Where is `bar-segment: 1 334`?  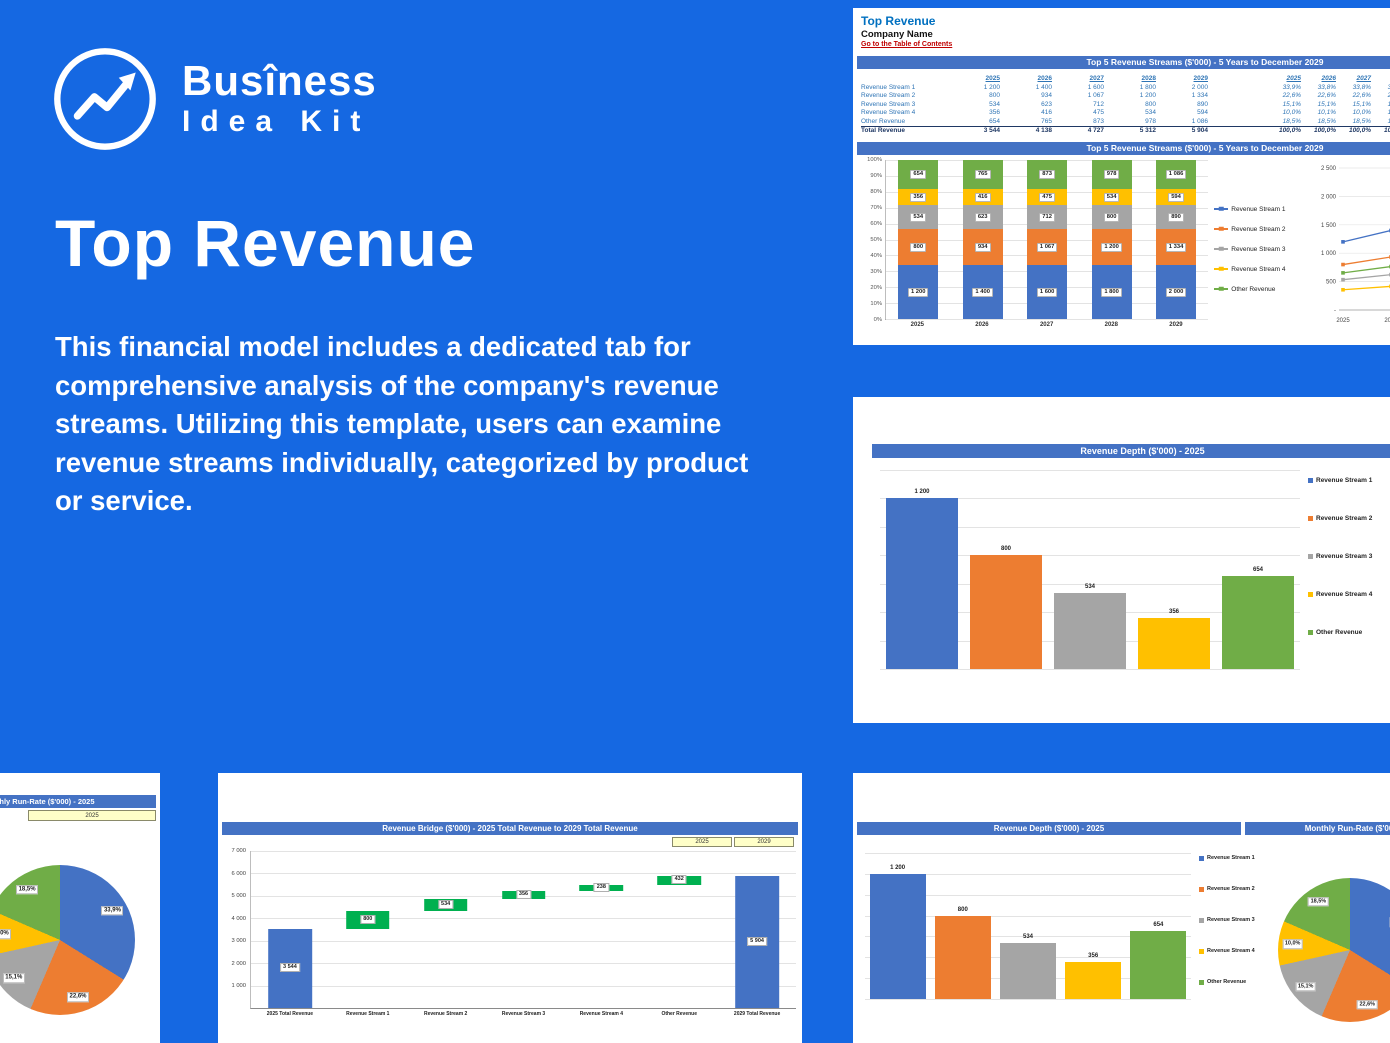
bar-segment: 1 334 is located at coordinates (1176, 247).